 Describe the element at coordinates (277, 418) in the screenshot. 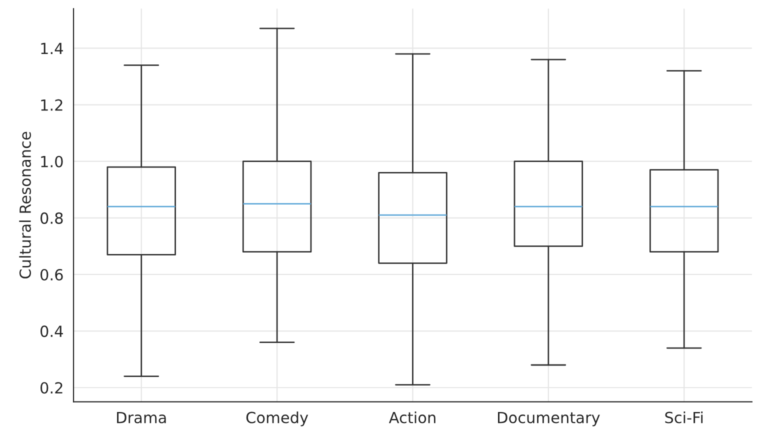

I see `x-tick-label: Comedy` at that location.